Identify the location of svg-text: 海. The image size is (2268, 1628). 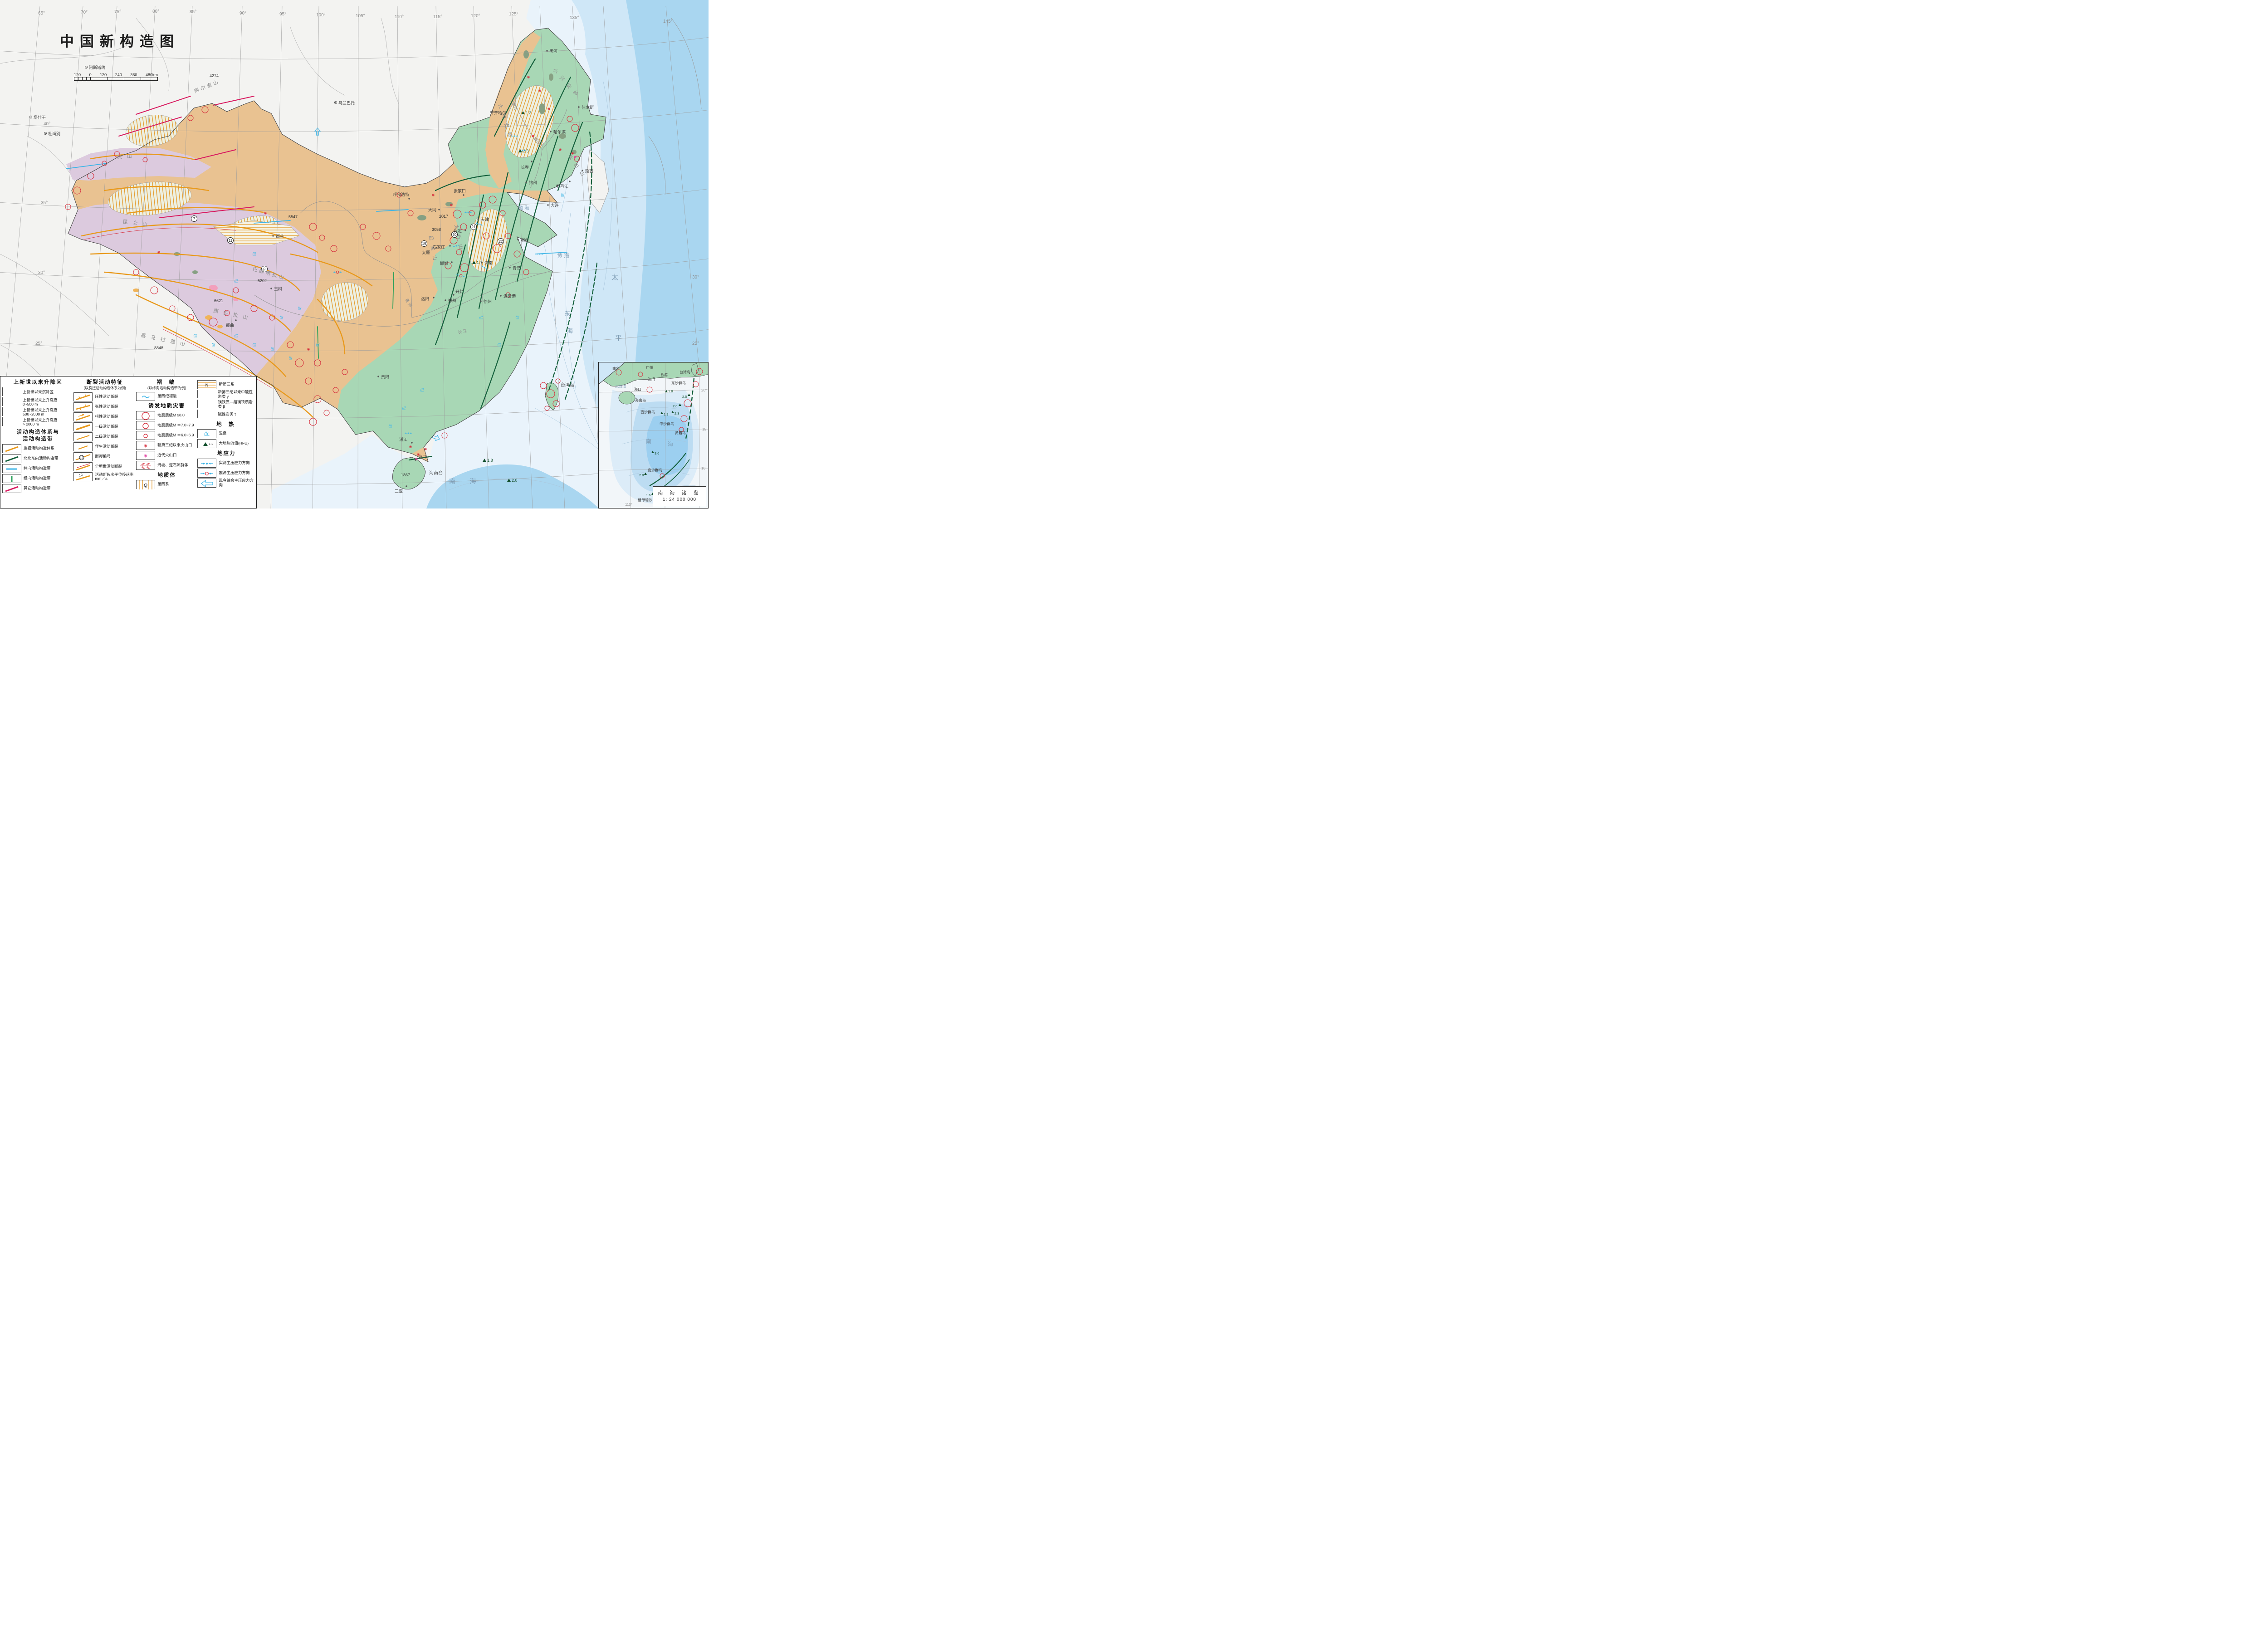
(570, 331).